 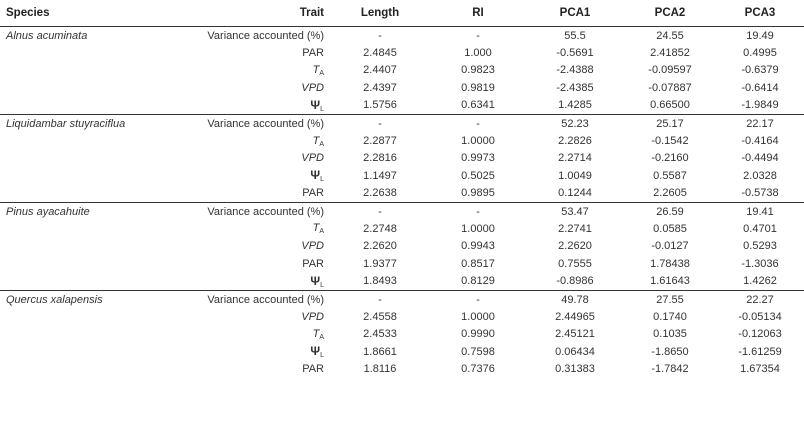 What do you see at coordinates (670, 369) in the screenshot?
I see `pca2-cell: -1.7842` at bounding box center [670, 369].